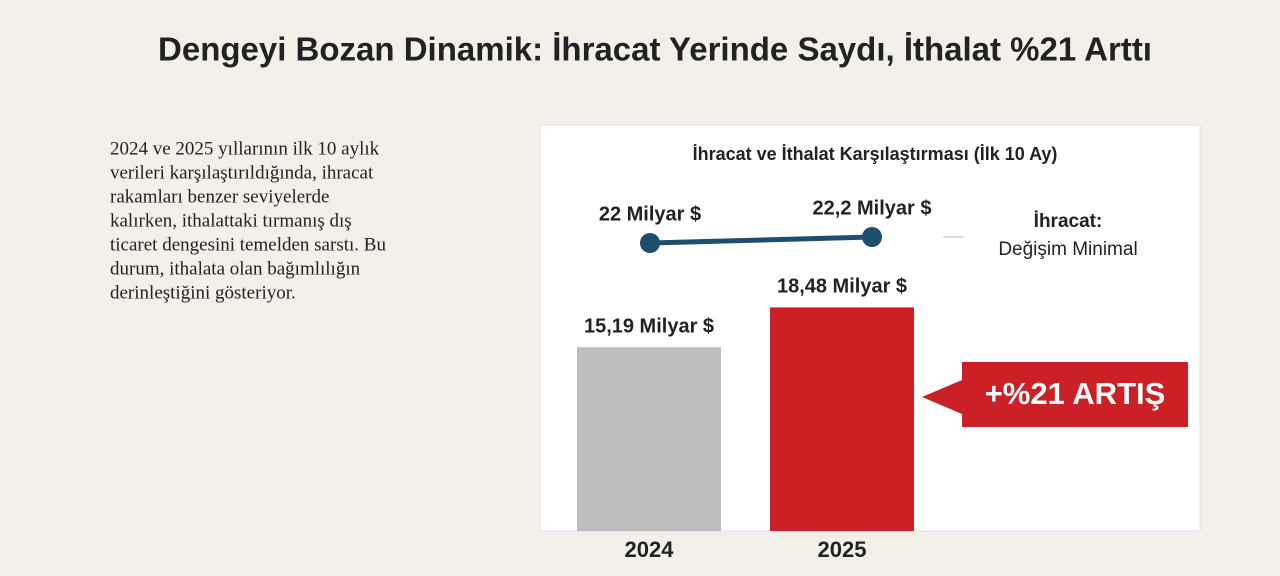 This screenshot has width=1280, height=576. What do you see at coordinates (219, 196) in the screenshot?
I see `paragraph-line: rakamları benzer seviyelerde` at bounding box center [219, 196].